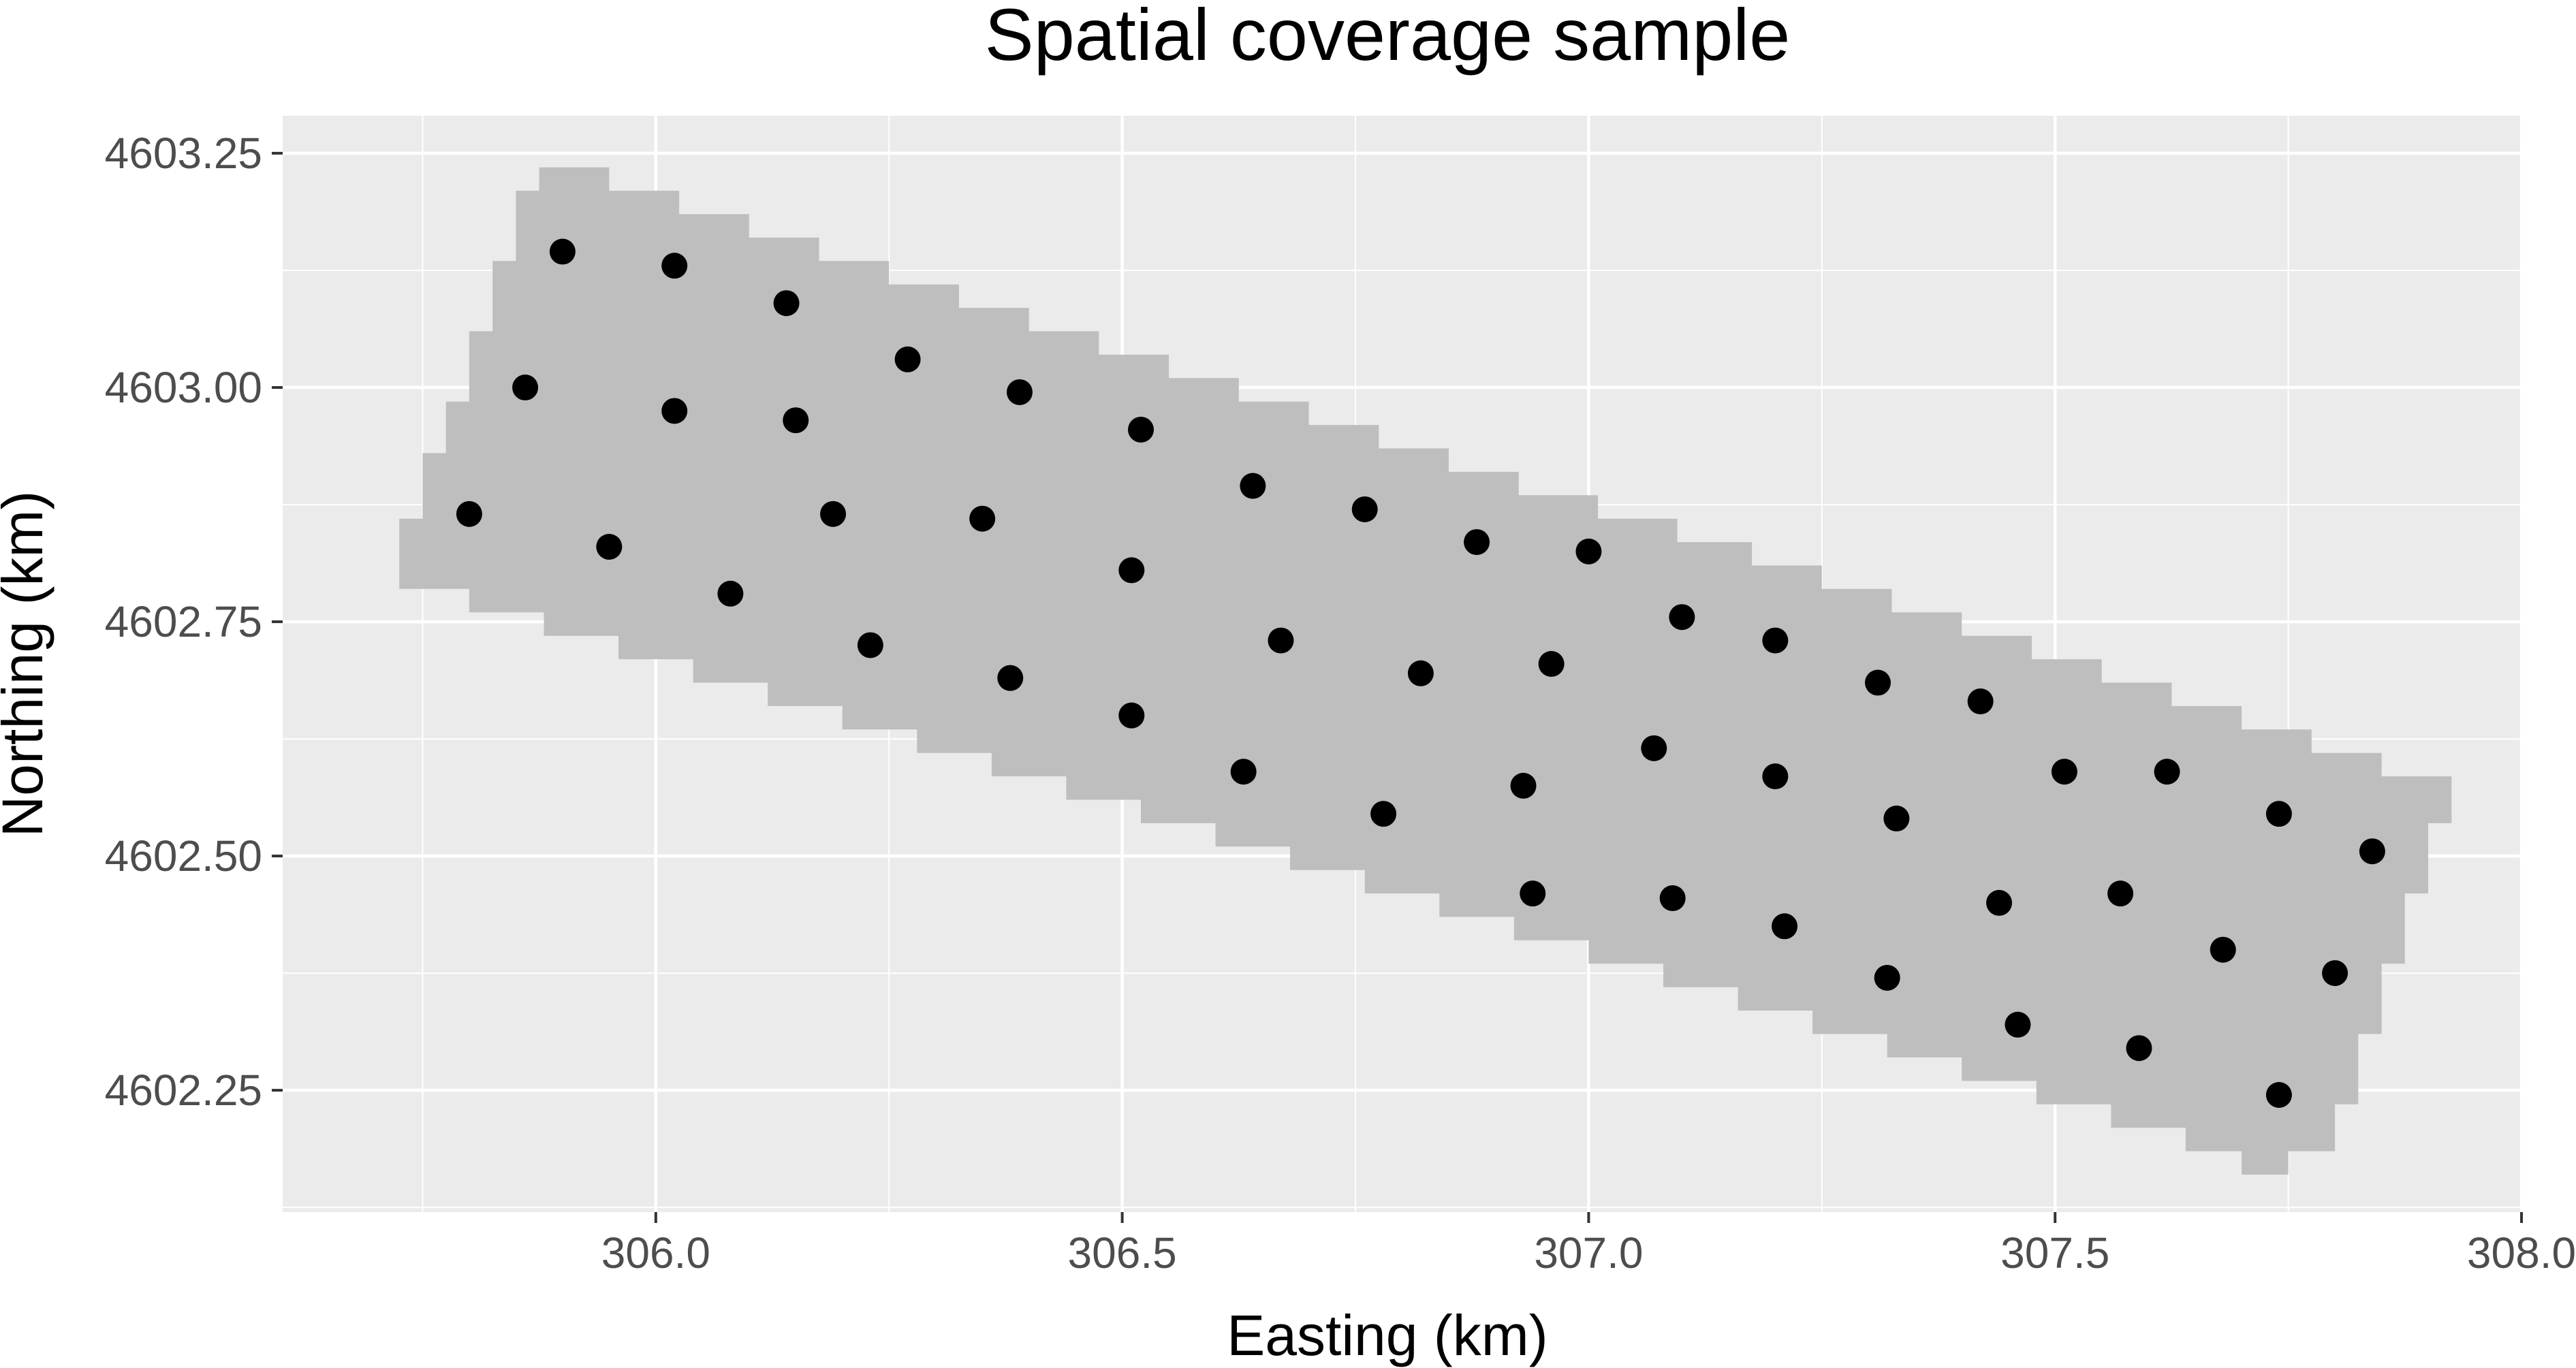 The width and height of the screenshot is (2576, 1368). What do you see at coordinates (183, 856) in the screenshot?
I see `y-tick-label: 4602.50` at bounding box center [183, 856].